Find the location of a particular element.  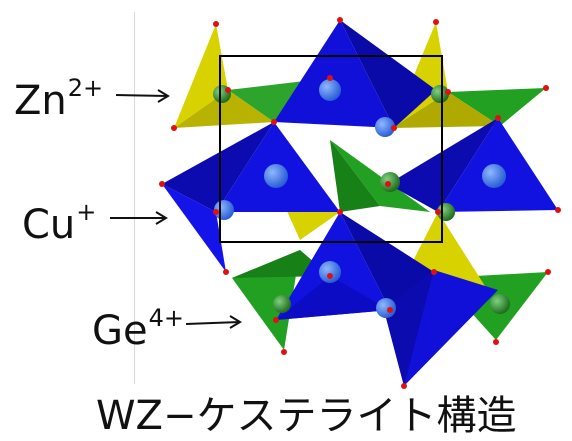

label-cu-charge: + is located at coordinates (86, 212).